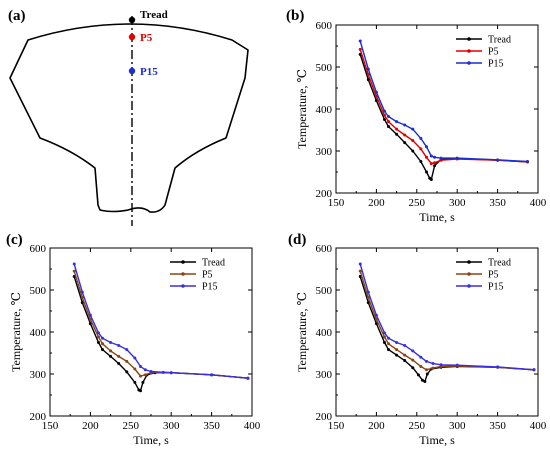  What do you see at coordinates (149, 72) in the screenshot?
I see `p15-point-label: P15` at bounding box center [149, 72].